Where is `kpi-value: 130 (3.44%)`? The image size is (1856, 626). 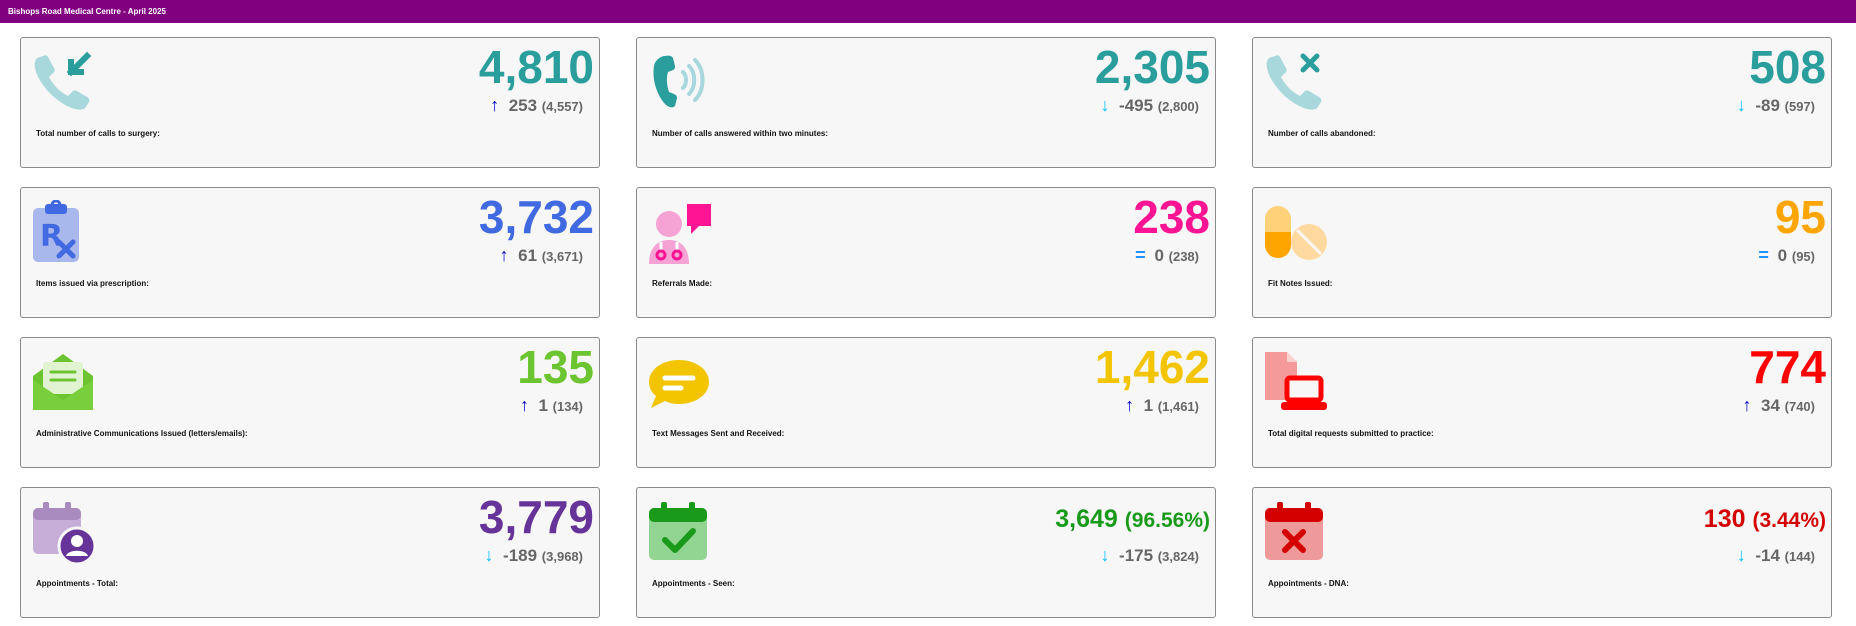 kpi-value: 130 (3.44%) is located at coordinates (1765, 520).